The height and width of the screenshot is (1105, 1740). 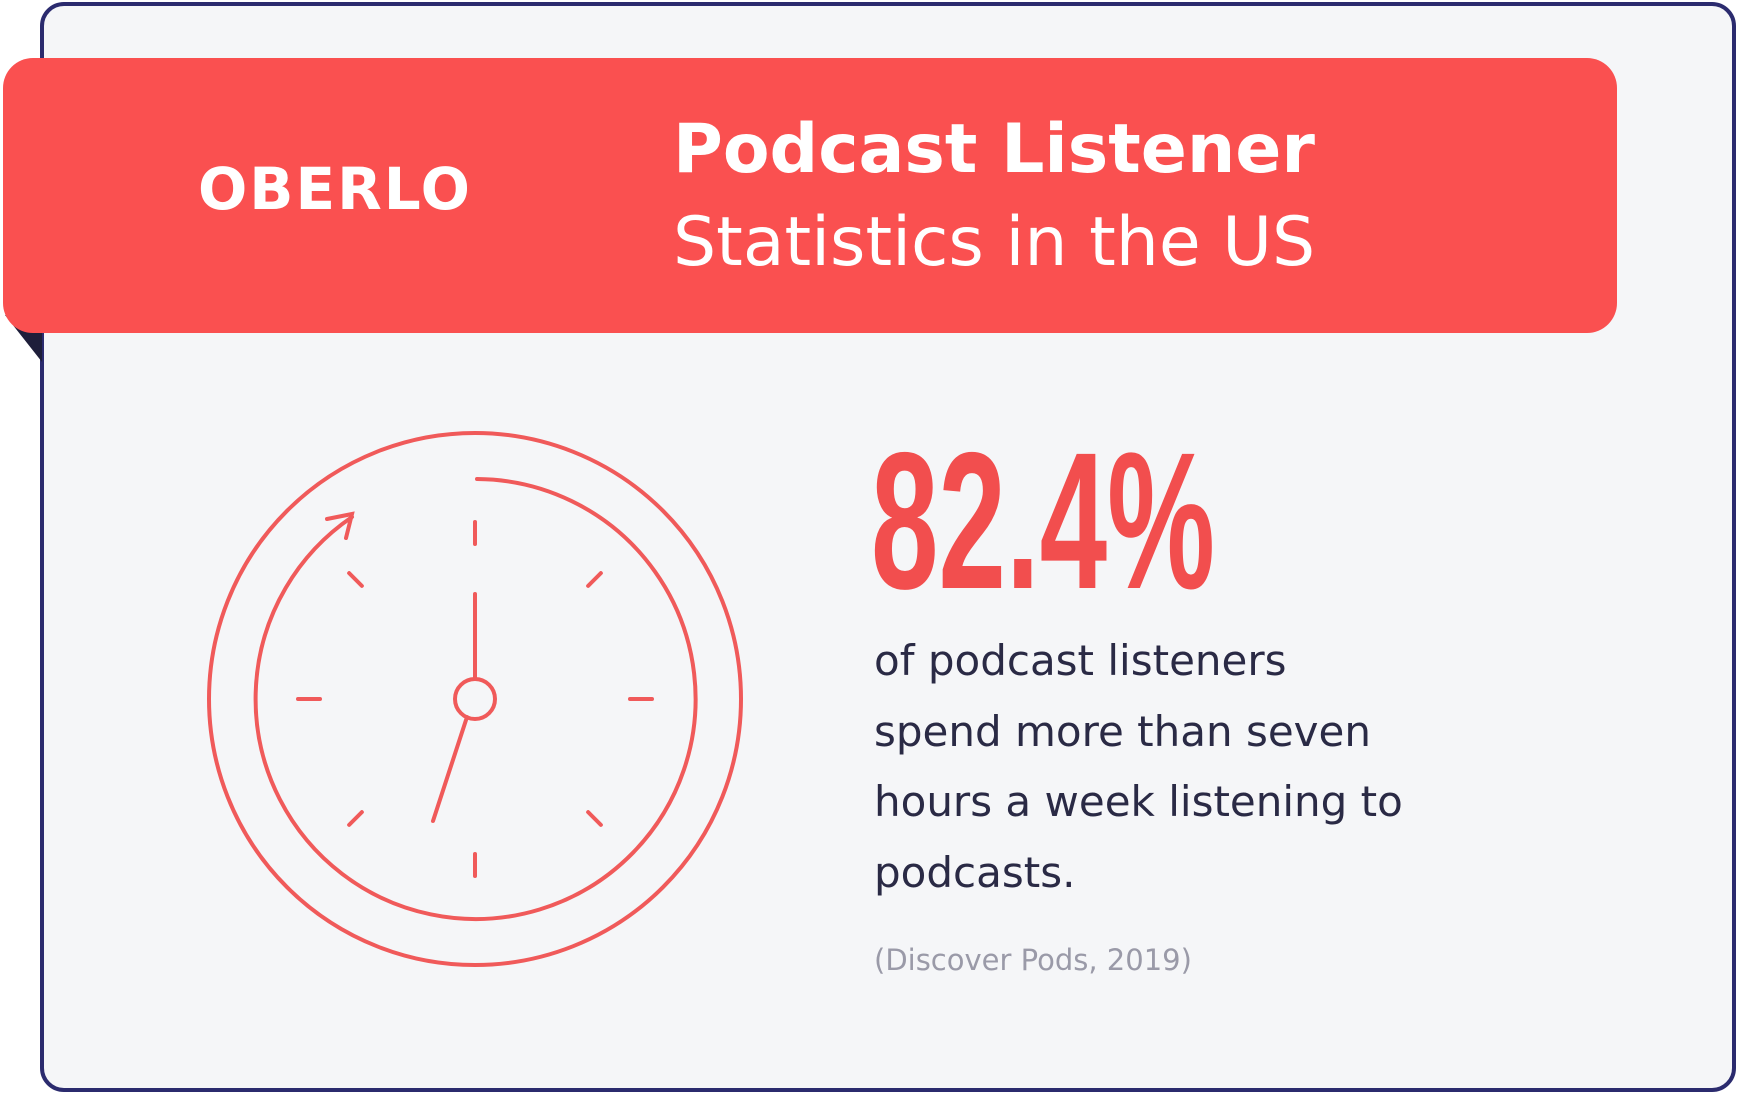 I want to click on logo: OBERLO, so click(x=335, y=189).